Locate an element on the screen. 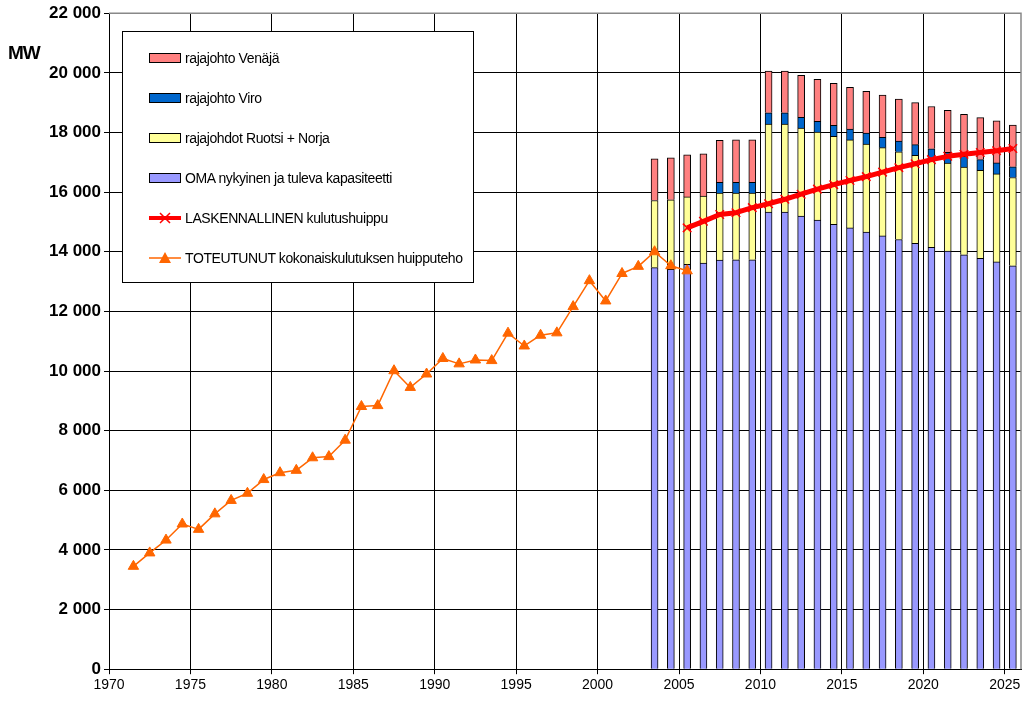 This screenshot has height=701, width=1030. legend-label: OMA nykyinen ja tuleva kapasiteetti is located at coordinates (289, 178).